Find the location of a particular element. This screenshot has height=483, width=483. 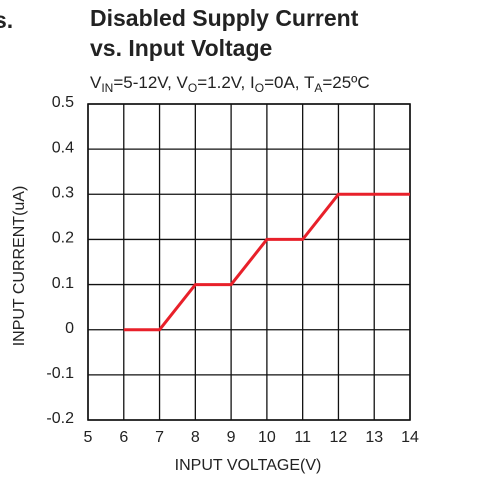

x-tick-label: 14 is located at coordinates (410, 437).